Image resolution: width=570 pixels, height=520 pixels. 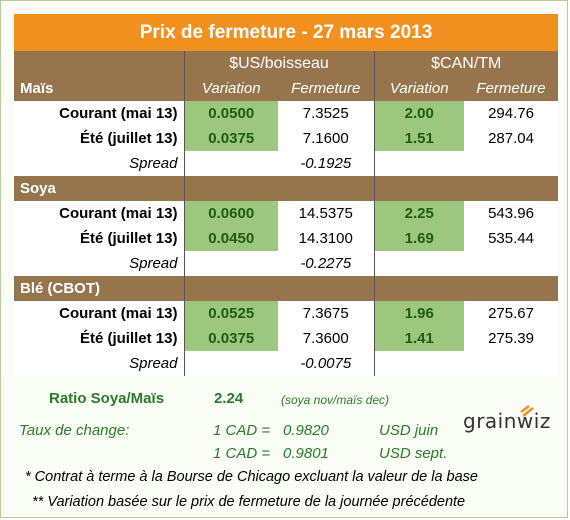 I want to click on ratio-value: 2.24, so click(x=229, y=398).